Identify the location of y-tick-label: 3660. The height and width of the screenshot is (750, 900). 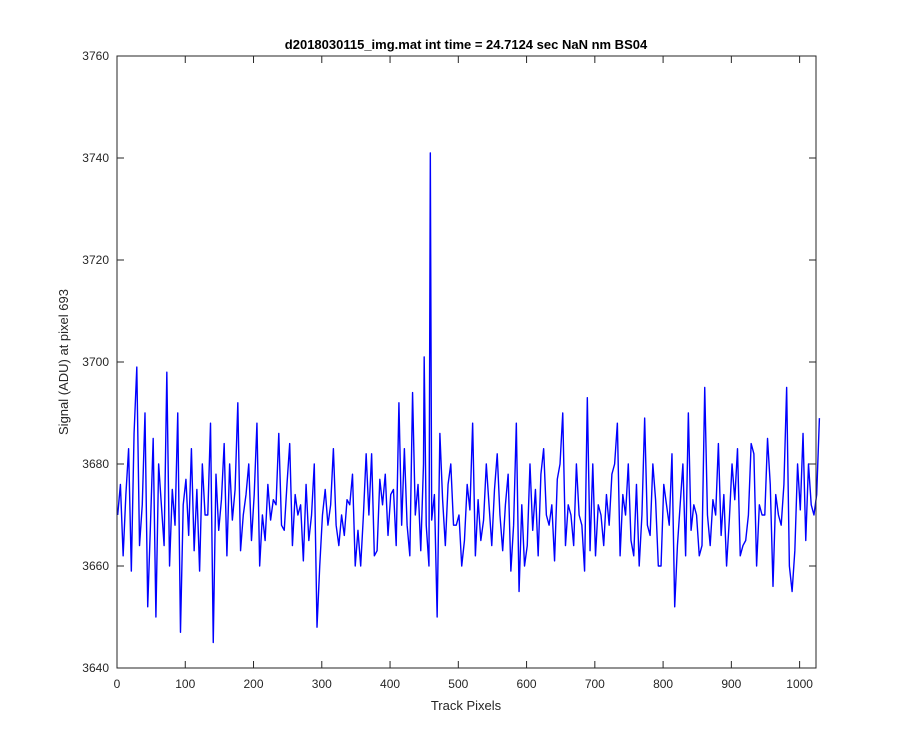
(95, 566).